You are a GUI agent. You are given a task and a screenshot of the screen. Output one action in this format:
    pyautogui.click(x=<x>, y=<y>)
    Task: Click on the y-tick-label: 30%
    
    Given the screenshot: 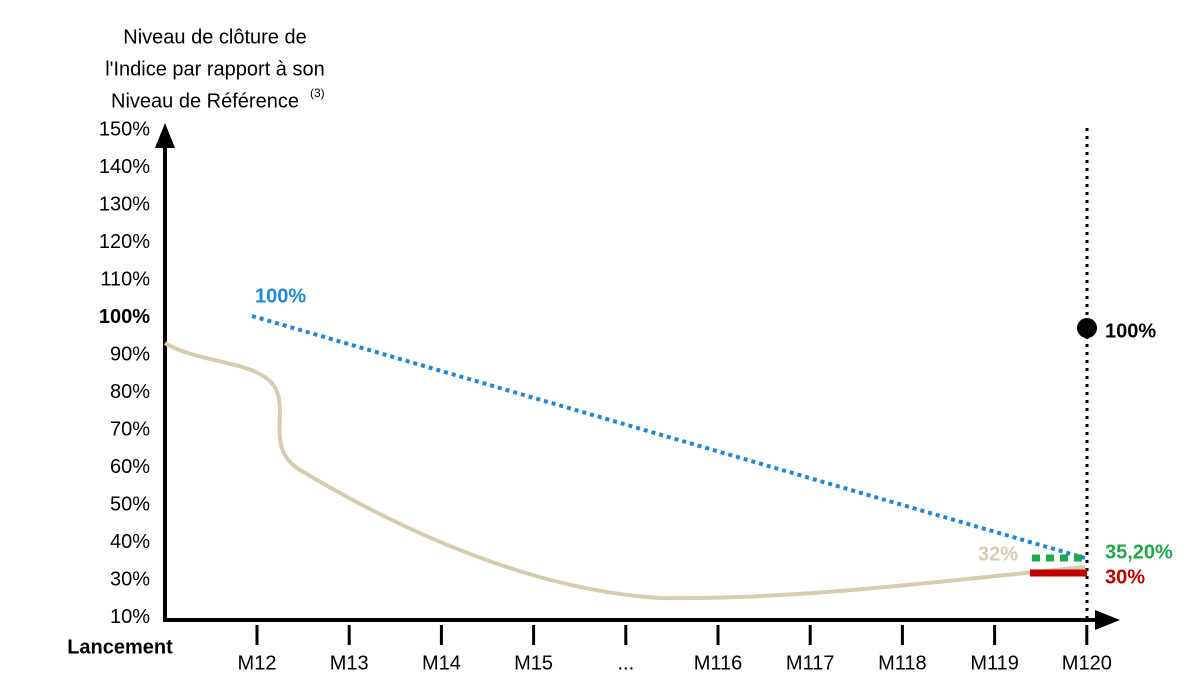 What is the action you would take?
    pyautogui.click(x=130, y=579)
    